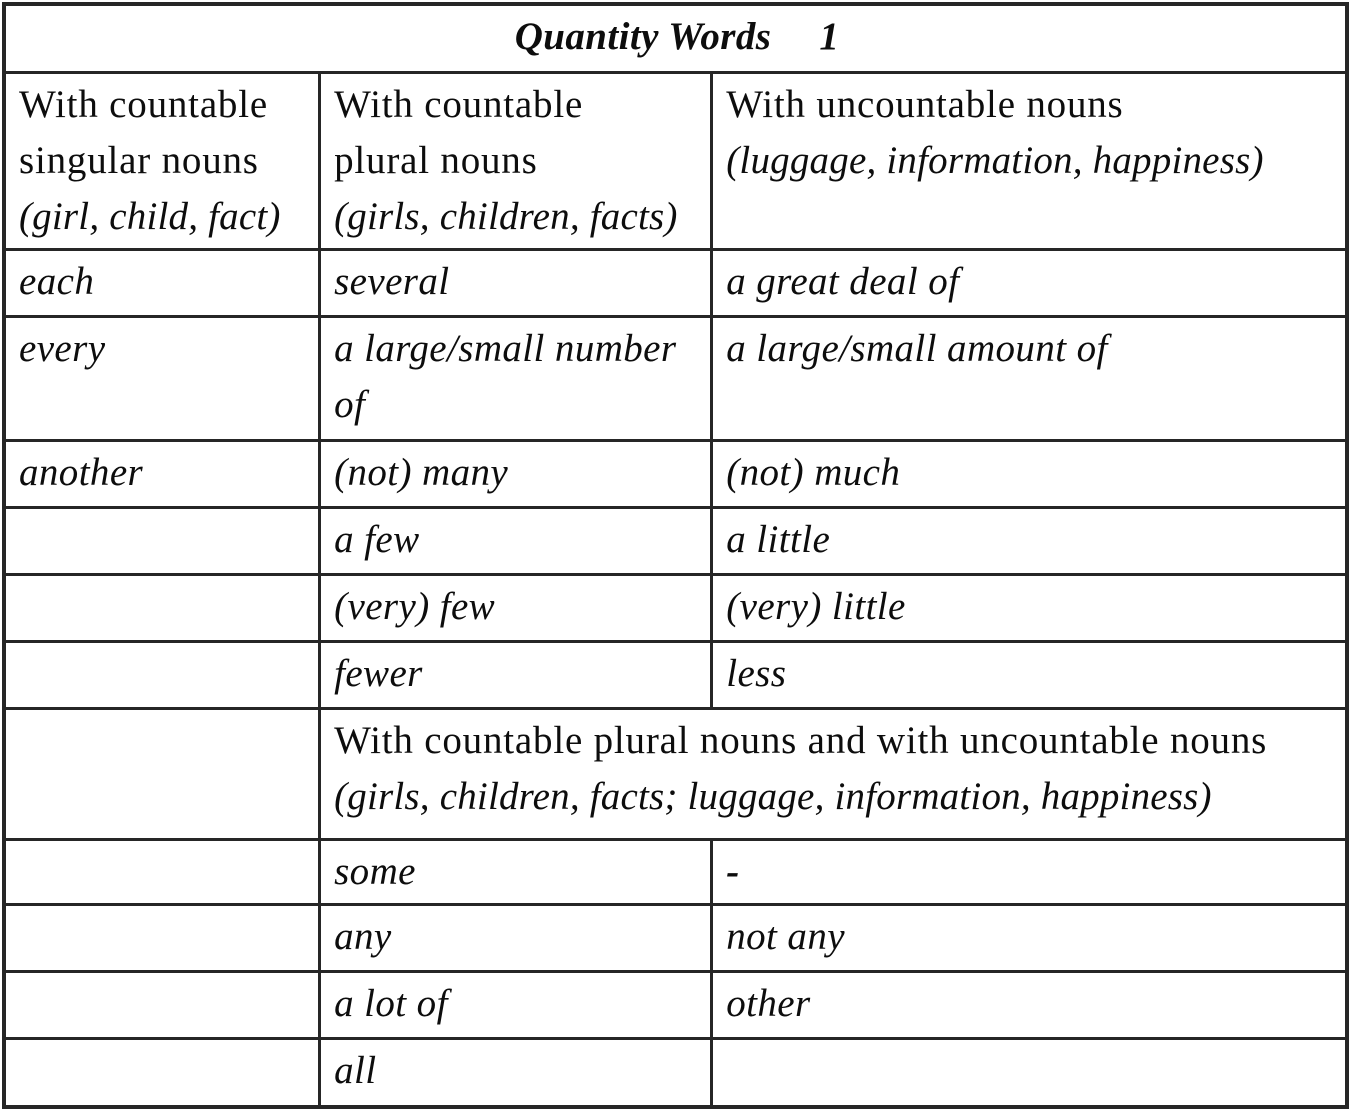 The height and width of the screenshot is (1113, 1351). I want to click on cell-plural: some, so click(516, 871).